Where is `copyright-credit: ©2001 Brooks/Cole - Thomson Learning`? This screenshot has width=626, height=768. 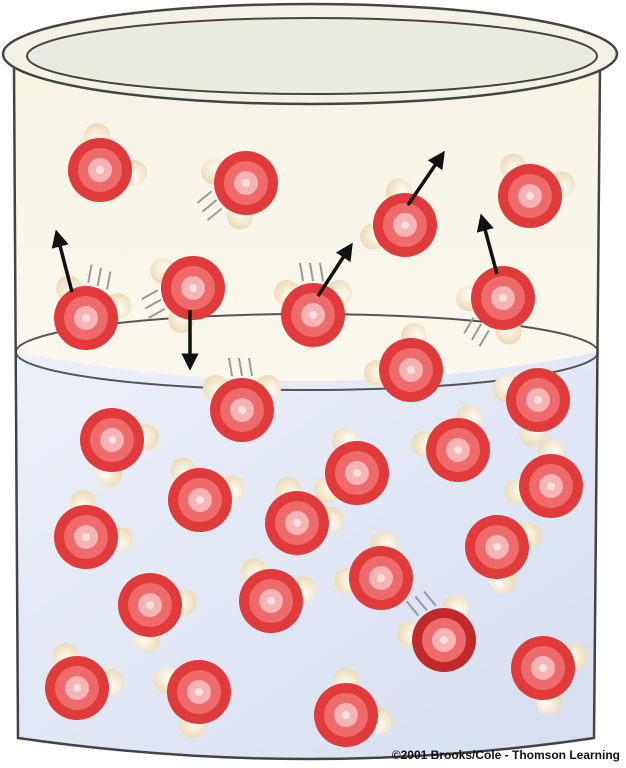
copyright-credit: ©2001 Brooks/Cole - Thomson Learning is located at coordinates (505, 755).